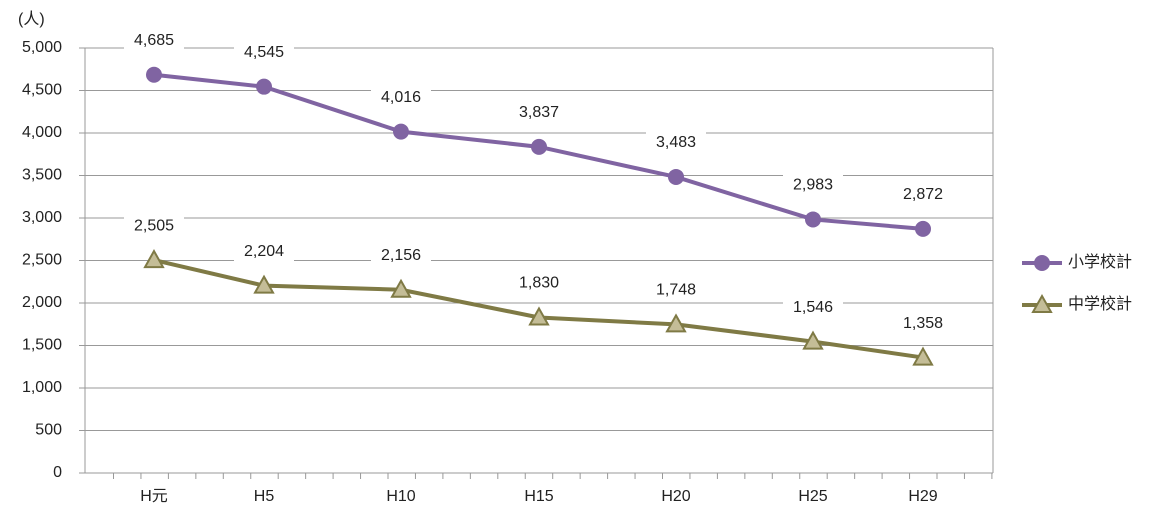  Describe the element at coordinates (48, 430) in the screenshot. I see `y-tick-label: 500` at that location.